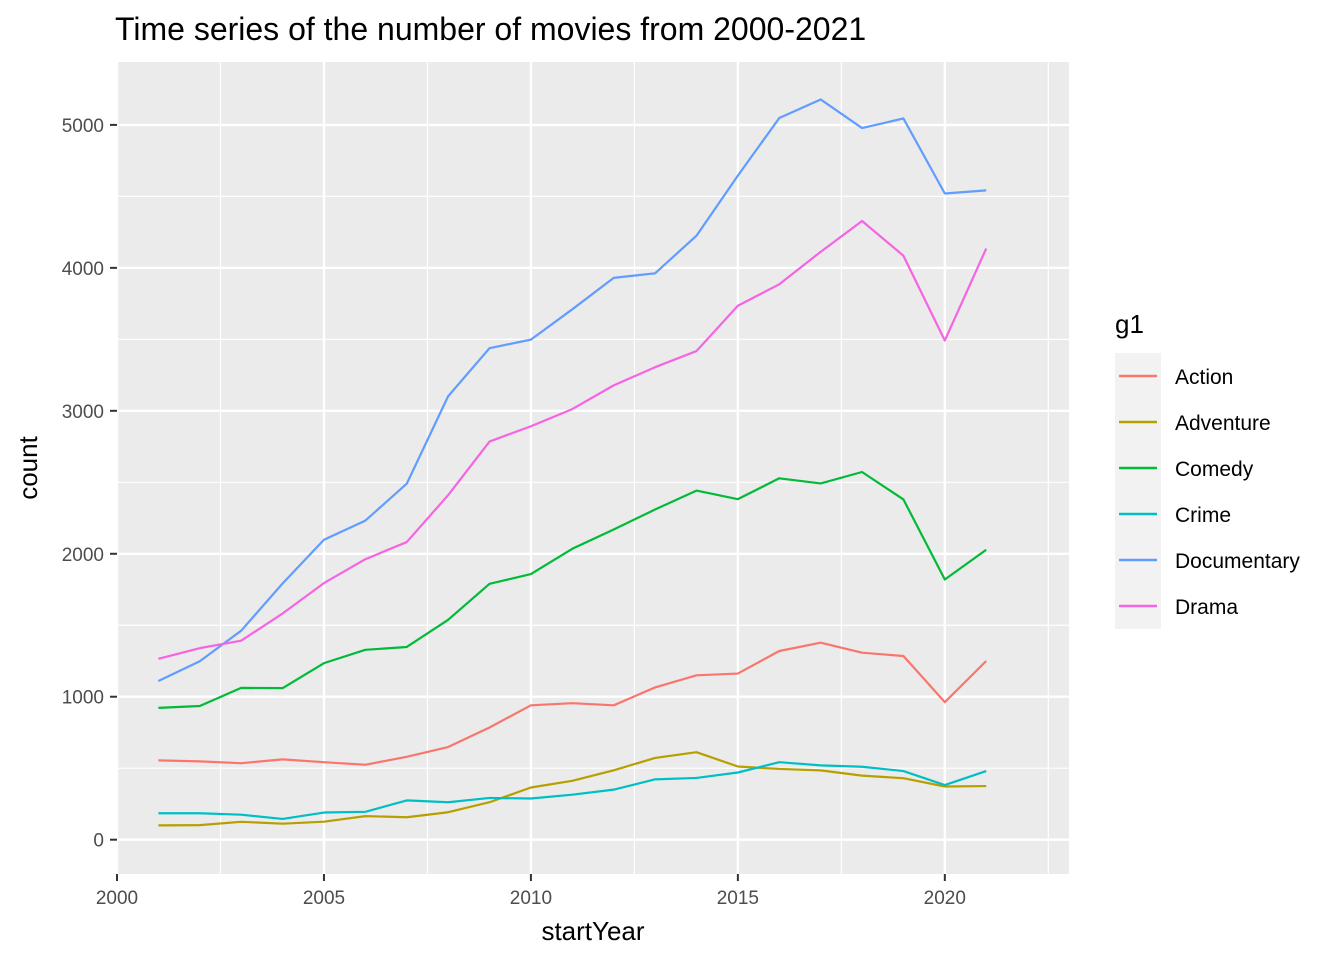  What do you see at coordinates (83, 412) in the screenshot?
I see `y-tick-label: 3000` at bounding box center [83, 412].